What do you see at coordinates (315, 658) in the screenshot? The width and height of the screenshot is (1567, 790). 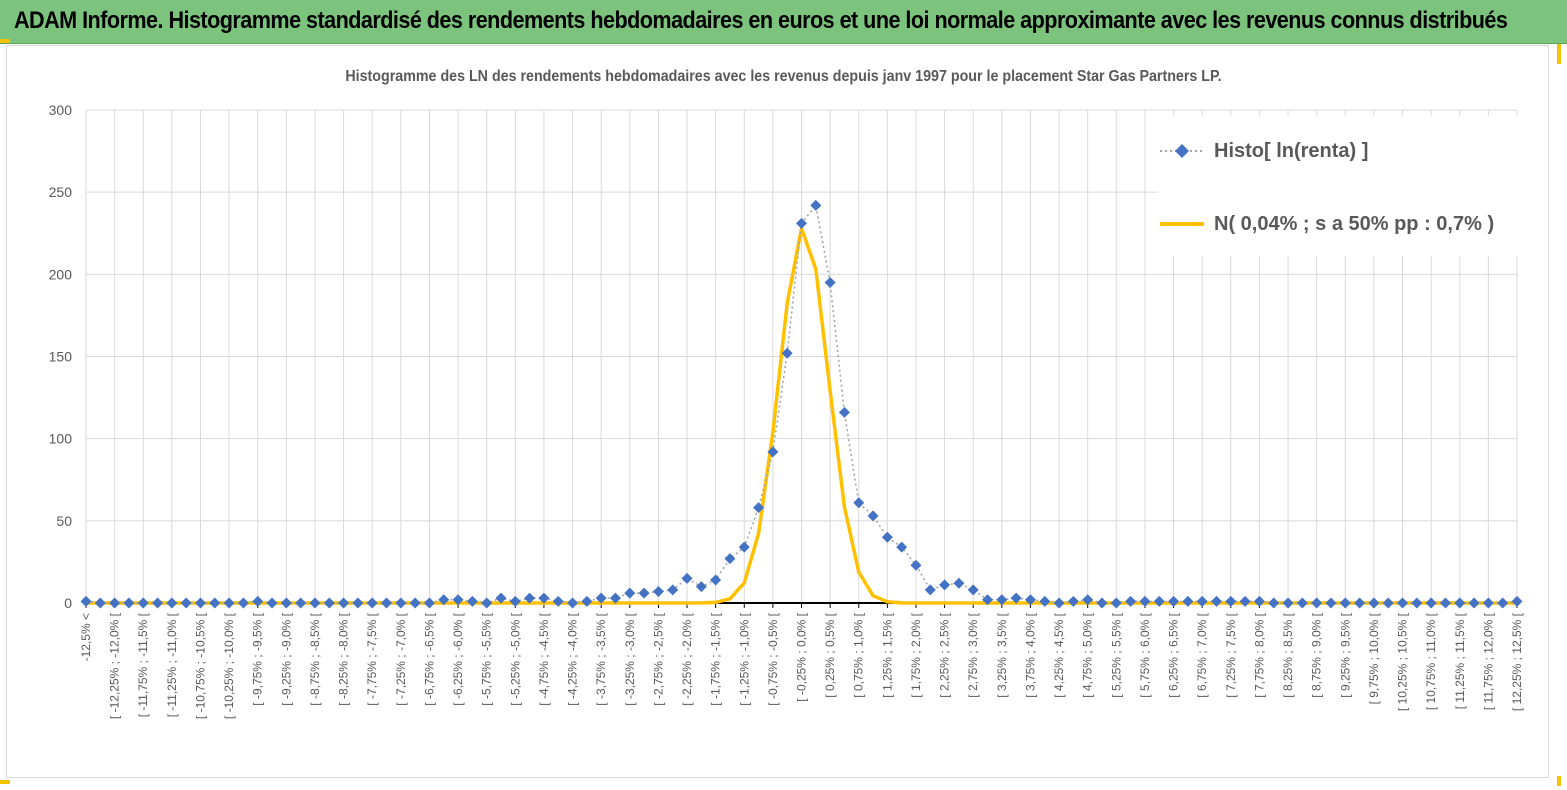 I see `x-tick-label: [ -8,75% ; -8,5% [` at bounding box center [315, 658].